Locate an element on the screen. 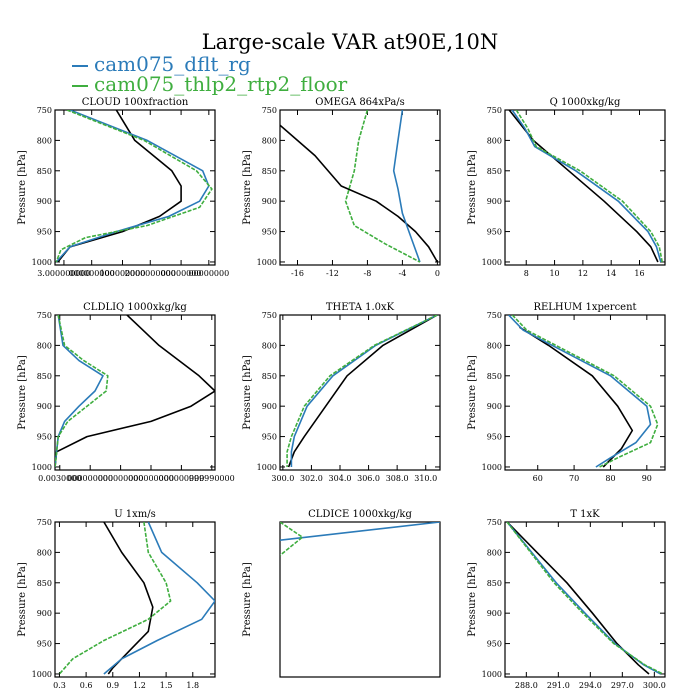 The width and height of the screenshot is (700, 700). legend-item-dflt: cam075_dflt_rg is located at coordinates (161, 64).